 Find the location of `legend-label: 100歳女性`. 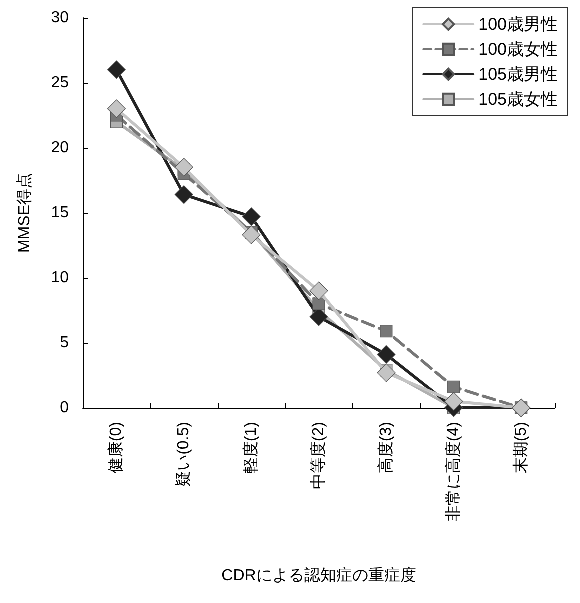

legend-label: 100歳女性 is located at coordinates (518, 49).